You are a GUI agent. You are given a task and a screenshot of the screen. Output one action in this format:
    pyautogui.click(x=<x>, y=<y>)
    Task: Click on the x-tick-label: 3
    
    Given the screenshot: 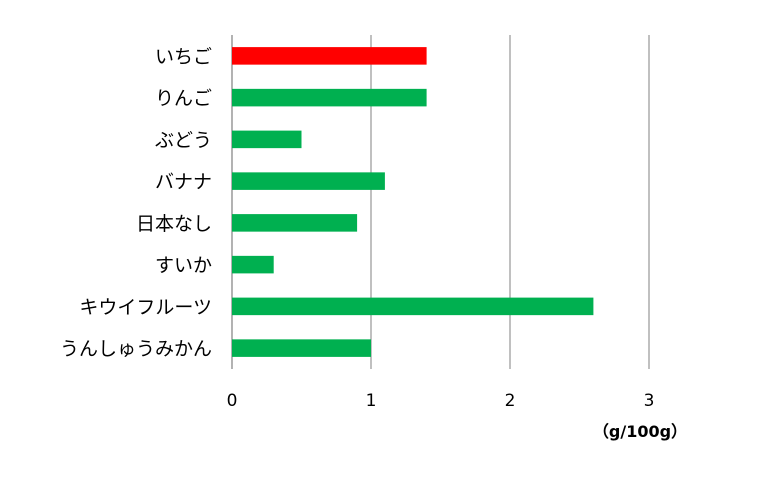 What is the action you would take?
    pyautogui.click(x=649, y=401)
    